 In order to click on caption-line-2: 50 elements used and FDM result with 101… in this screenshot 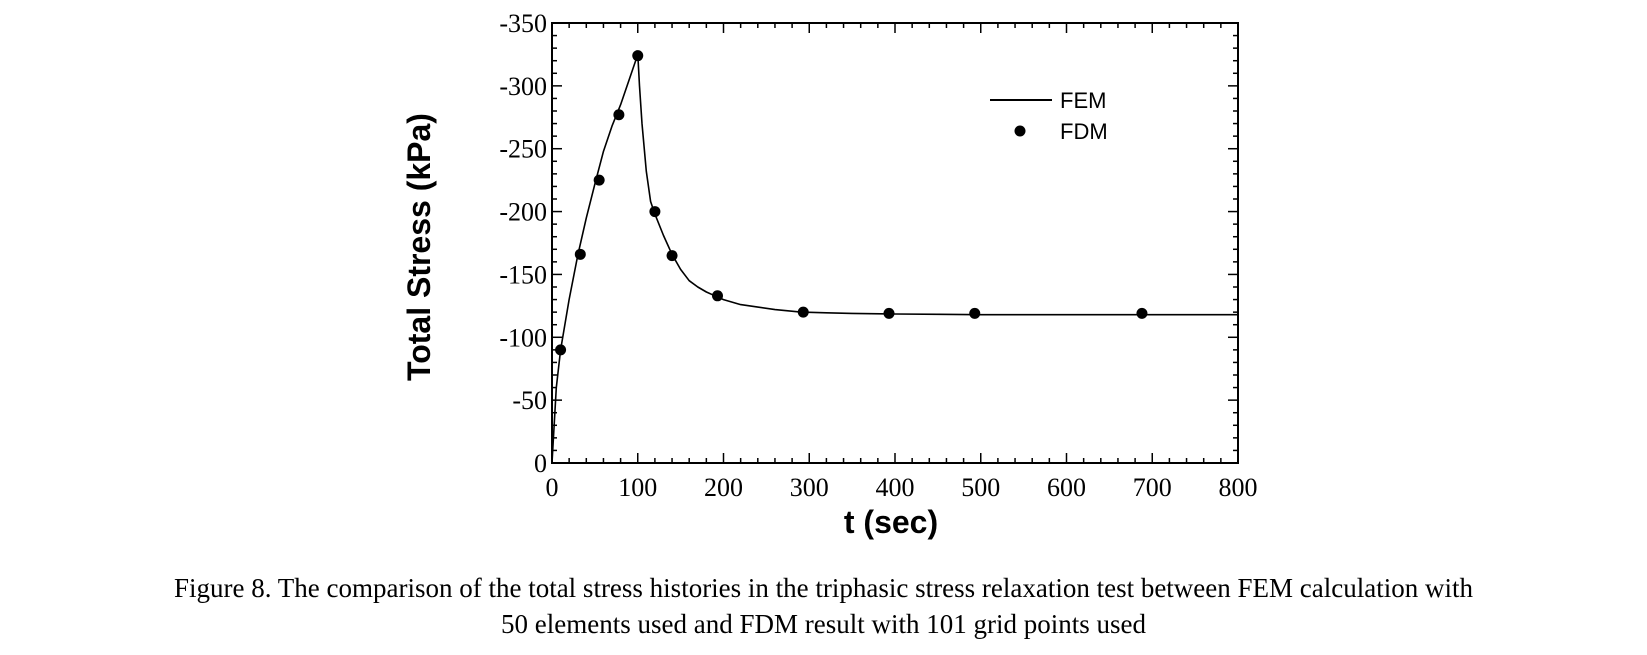, I will do `click(823, 624)`.